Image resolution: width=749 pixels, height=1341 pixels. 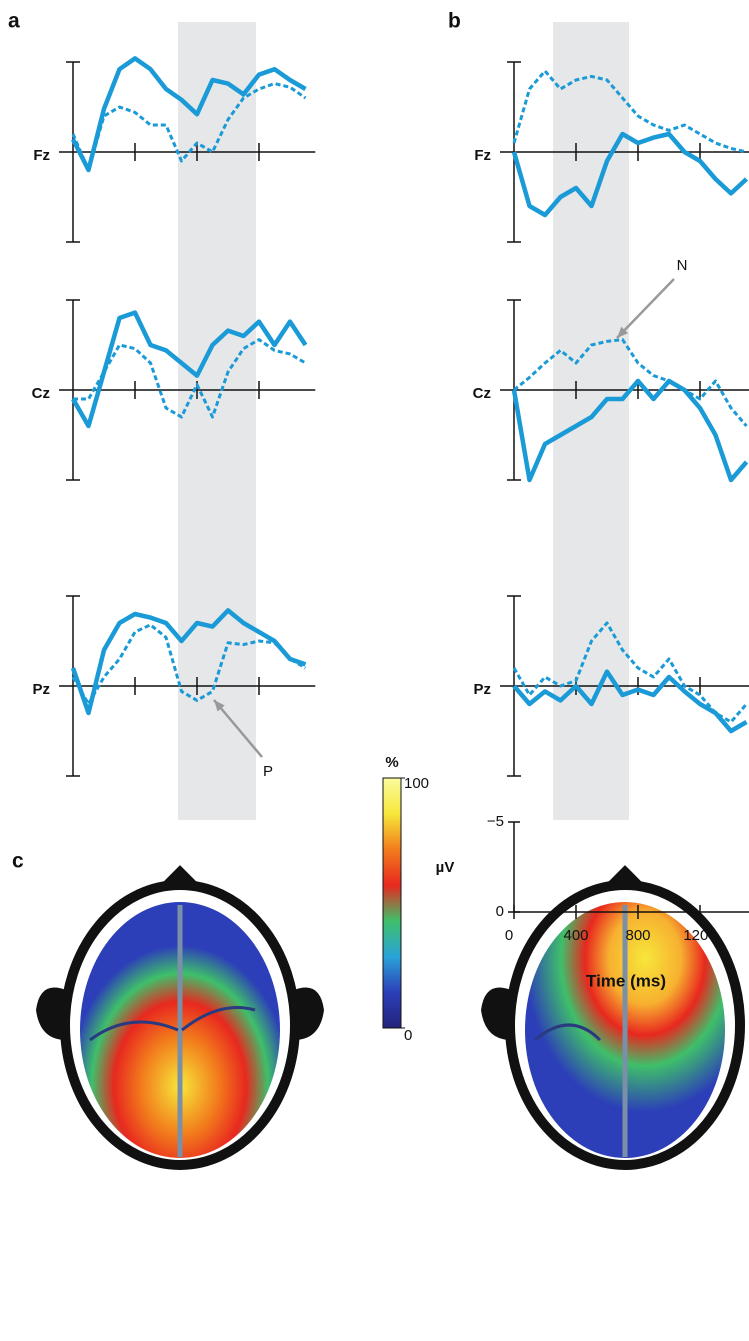 What do you see at coordinates (509, 935) in the screenshot?
I see `x-tick-label: 0` at bounding box center [509, 935].